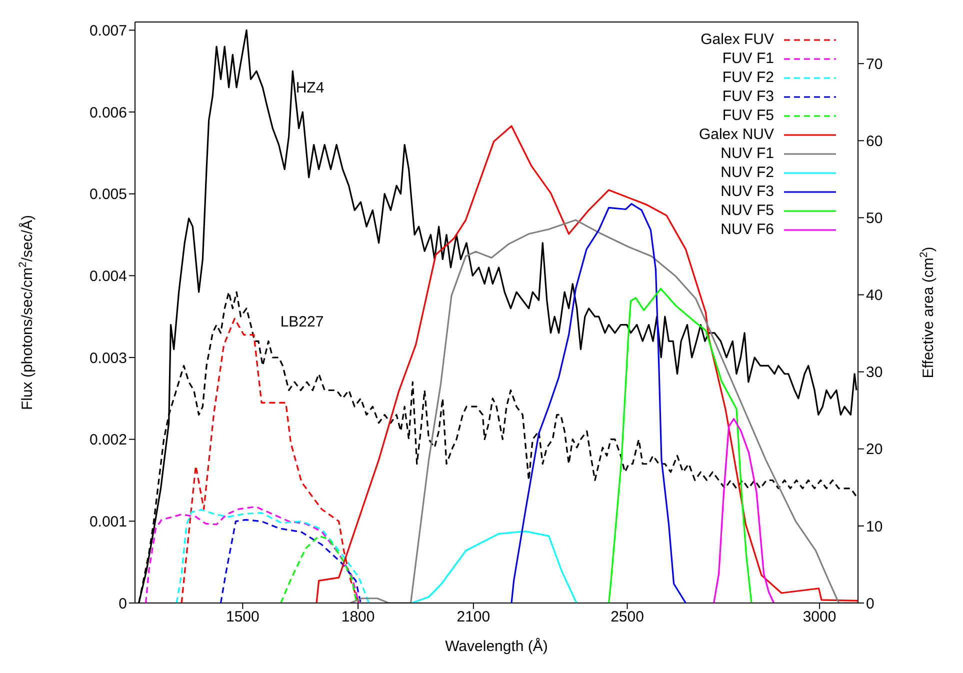  I want to click on y-tick-label: 0, so click(122, 603).